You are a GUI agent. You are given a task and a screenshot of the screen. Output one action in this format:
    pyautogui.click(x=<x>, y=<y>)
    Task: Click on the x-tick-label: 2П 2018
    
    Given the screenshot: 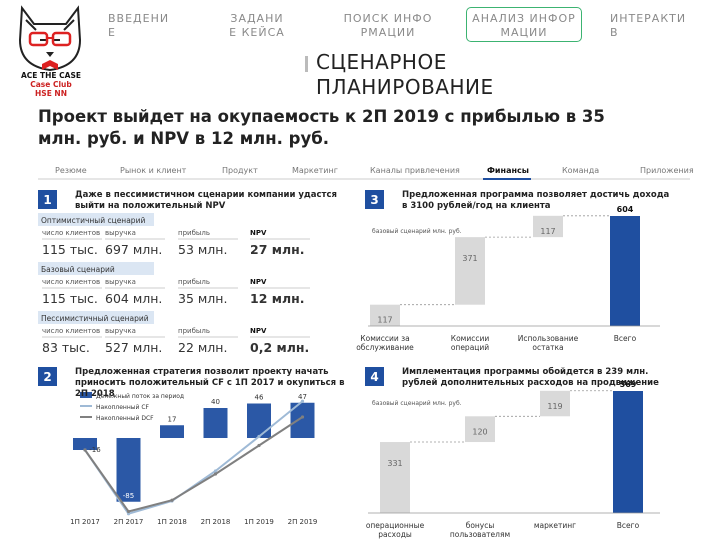 What is the action you would take?
    pyautogui.click(x=216, y=522)
    